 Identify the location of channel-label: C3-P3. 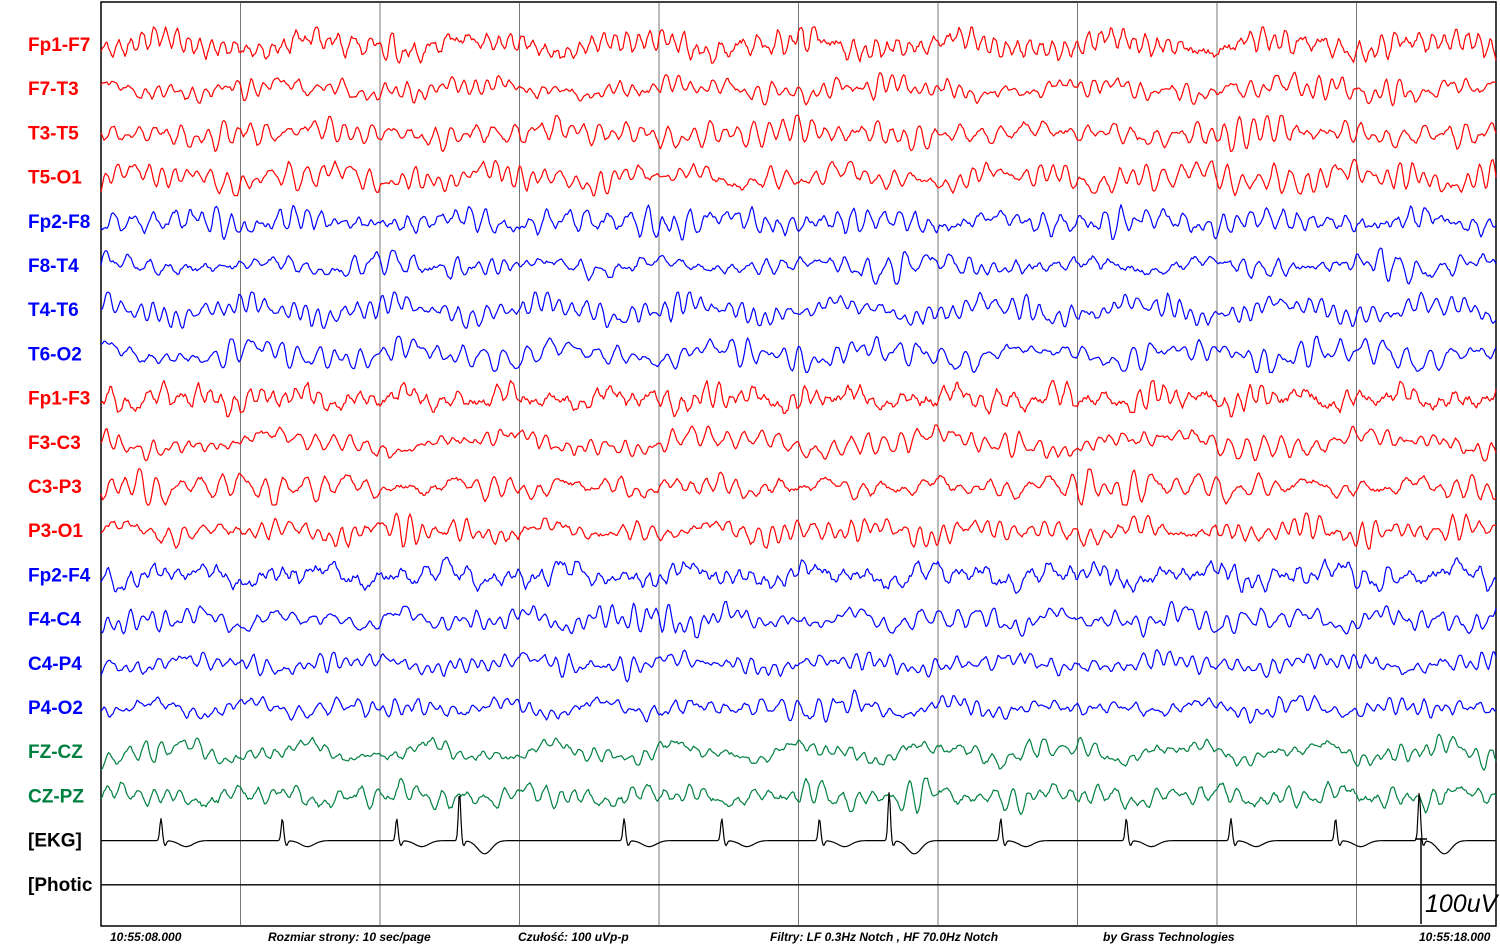
(55, 487).